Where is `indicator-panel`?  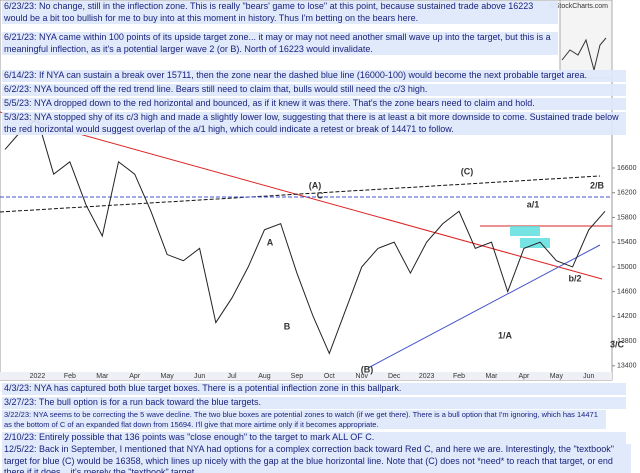 indicator-panel is located at coordinates (306, 376).